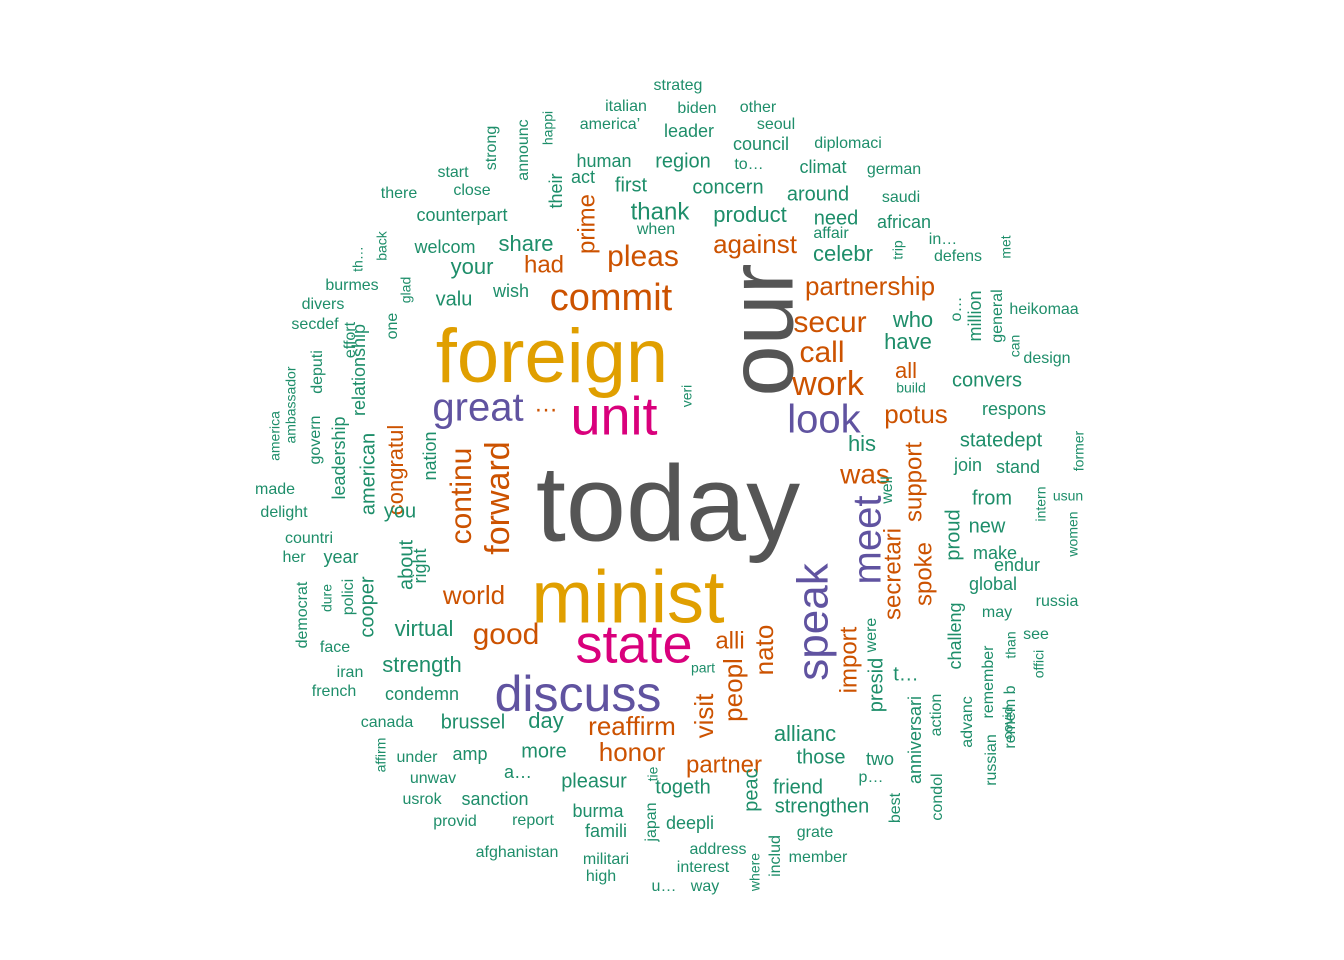  I want to click on word-remem-b-87: remem b, so click(1010, 716).